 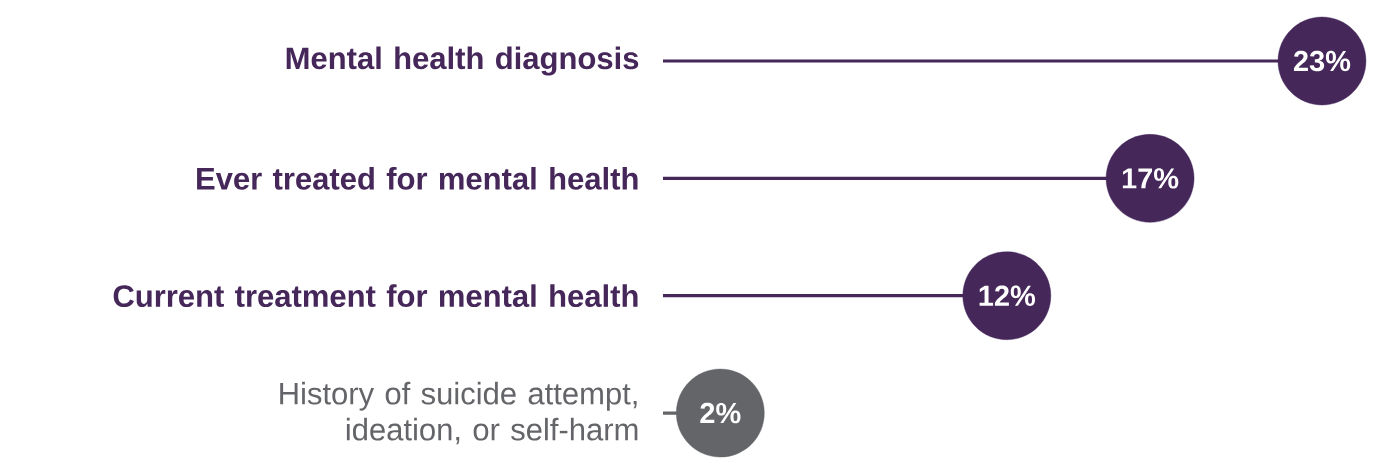 I want to click on data-label: 23%, so click(x=1322, y=61).